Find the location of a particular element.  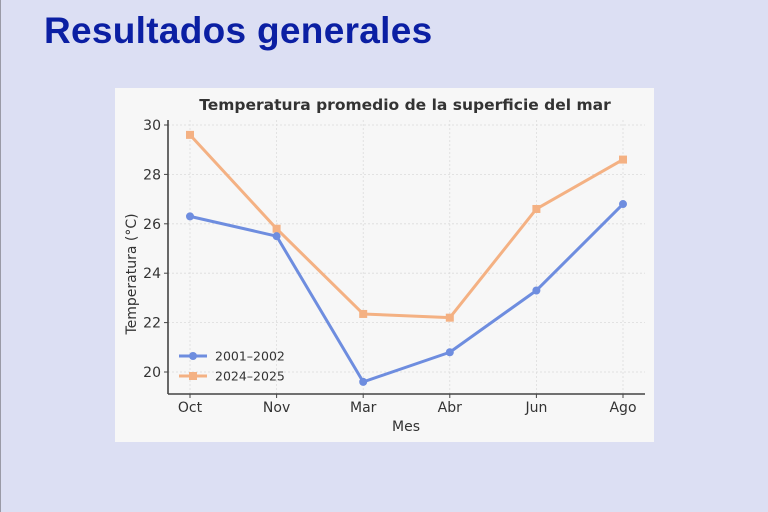

legend-label: 2001–2002 is located at coordinates (250, 356).